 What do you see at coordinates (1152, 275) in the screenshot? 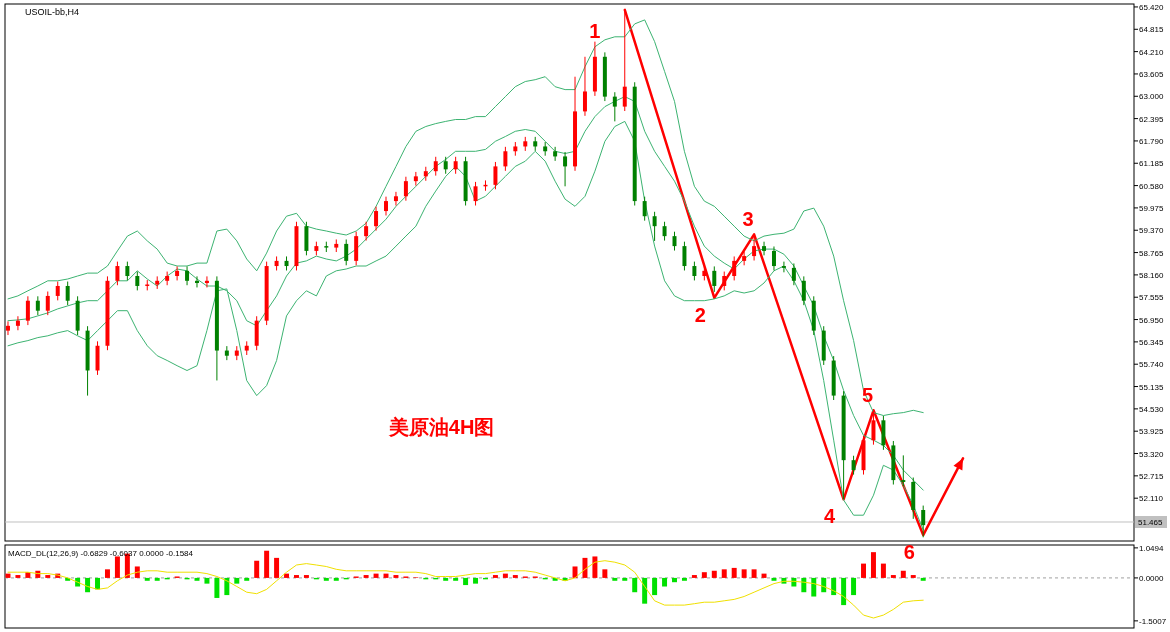
I see `y-tick-label: 58.160` at bounding box center [1152, 275].